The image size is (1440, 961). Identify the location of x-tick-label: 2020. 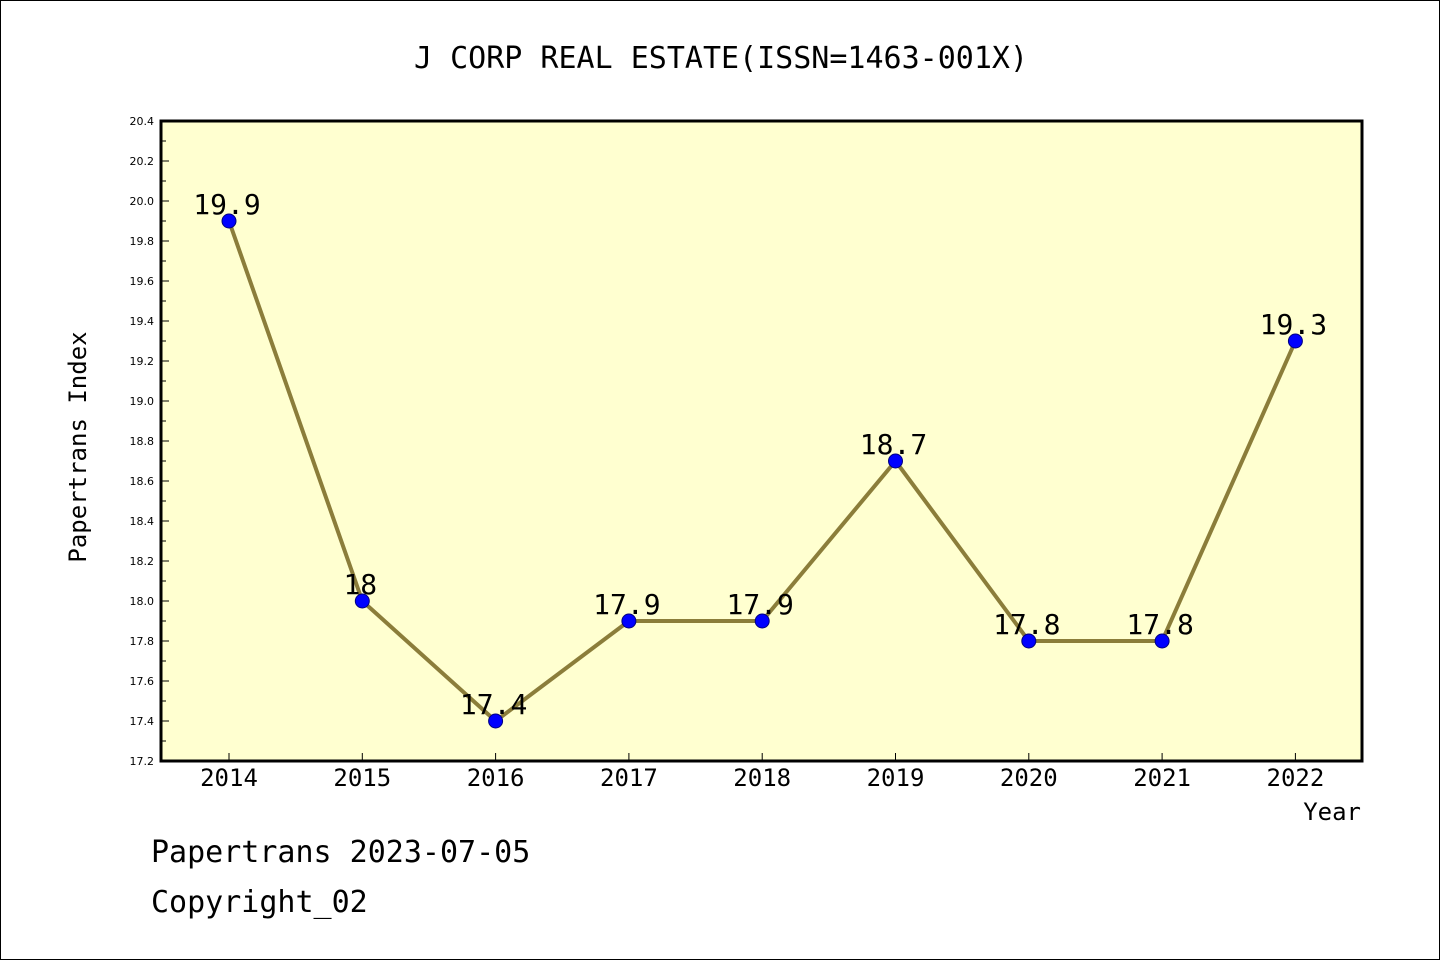
(1029, 778).